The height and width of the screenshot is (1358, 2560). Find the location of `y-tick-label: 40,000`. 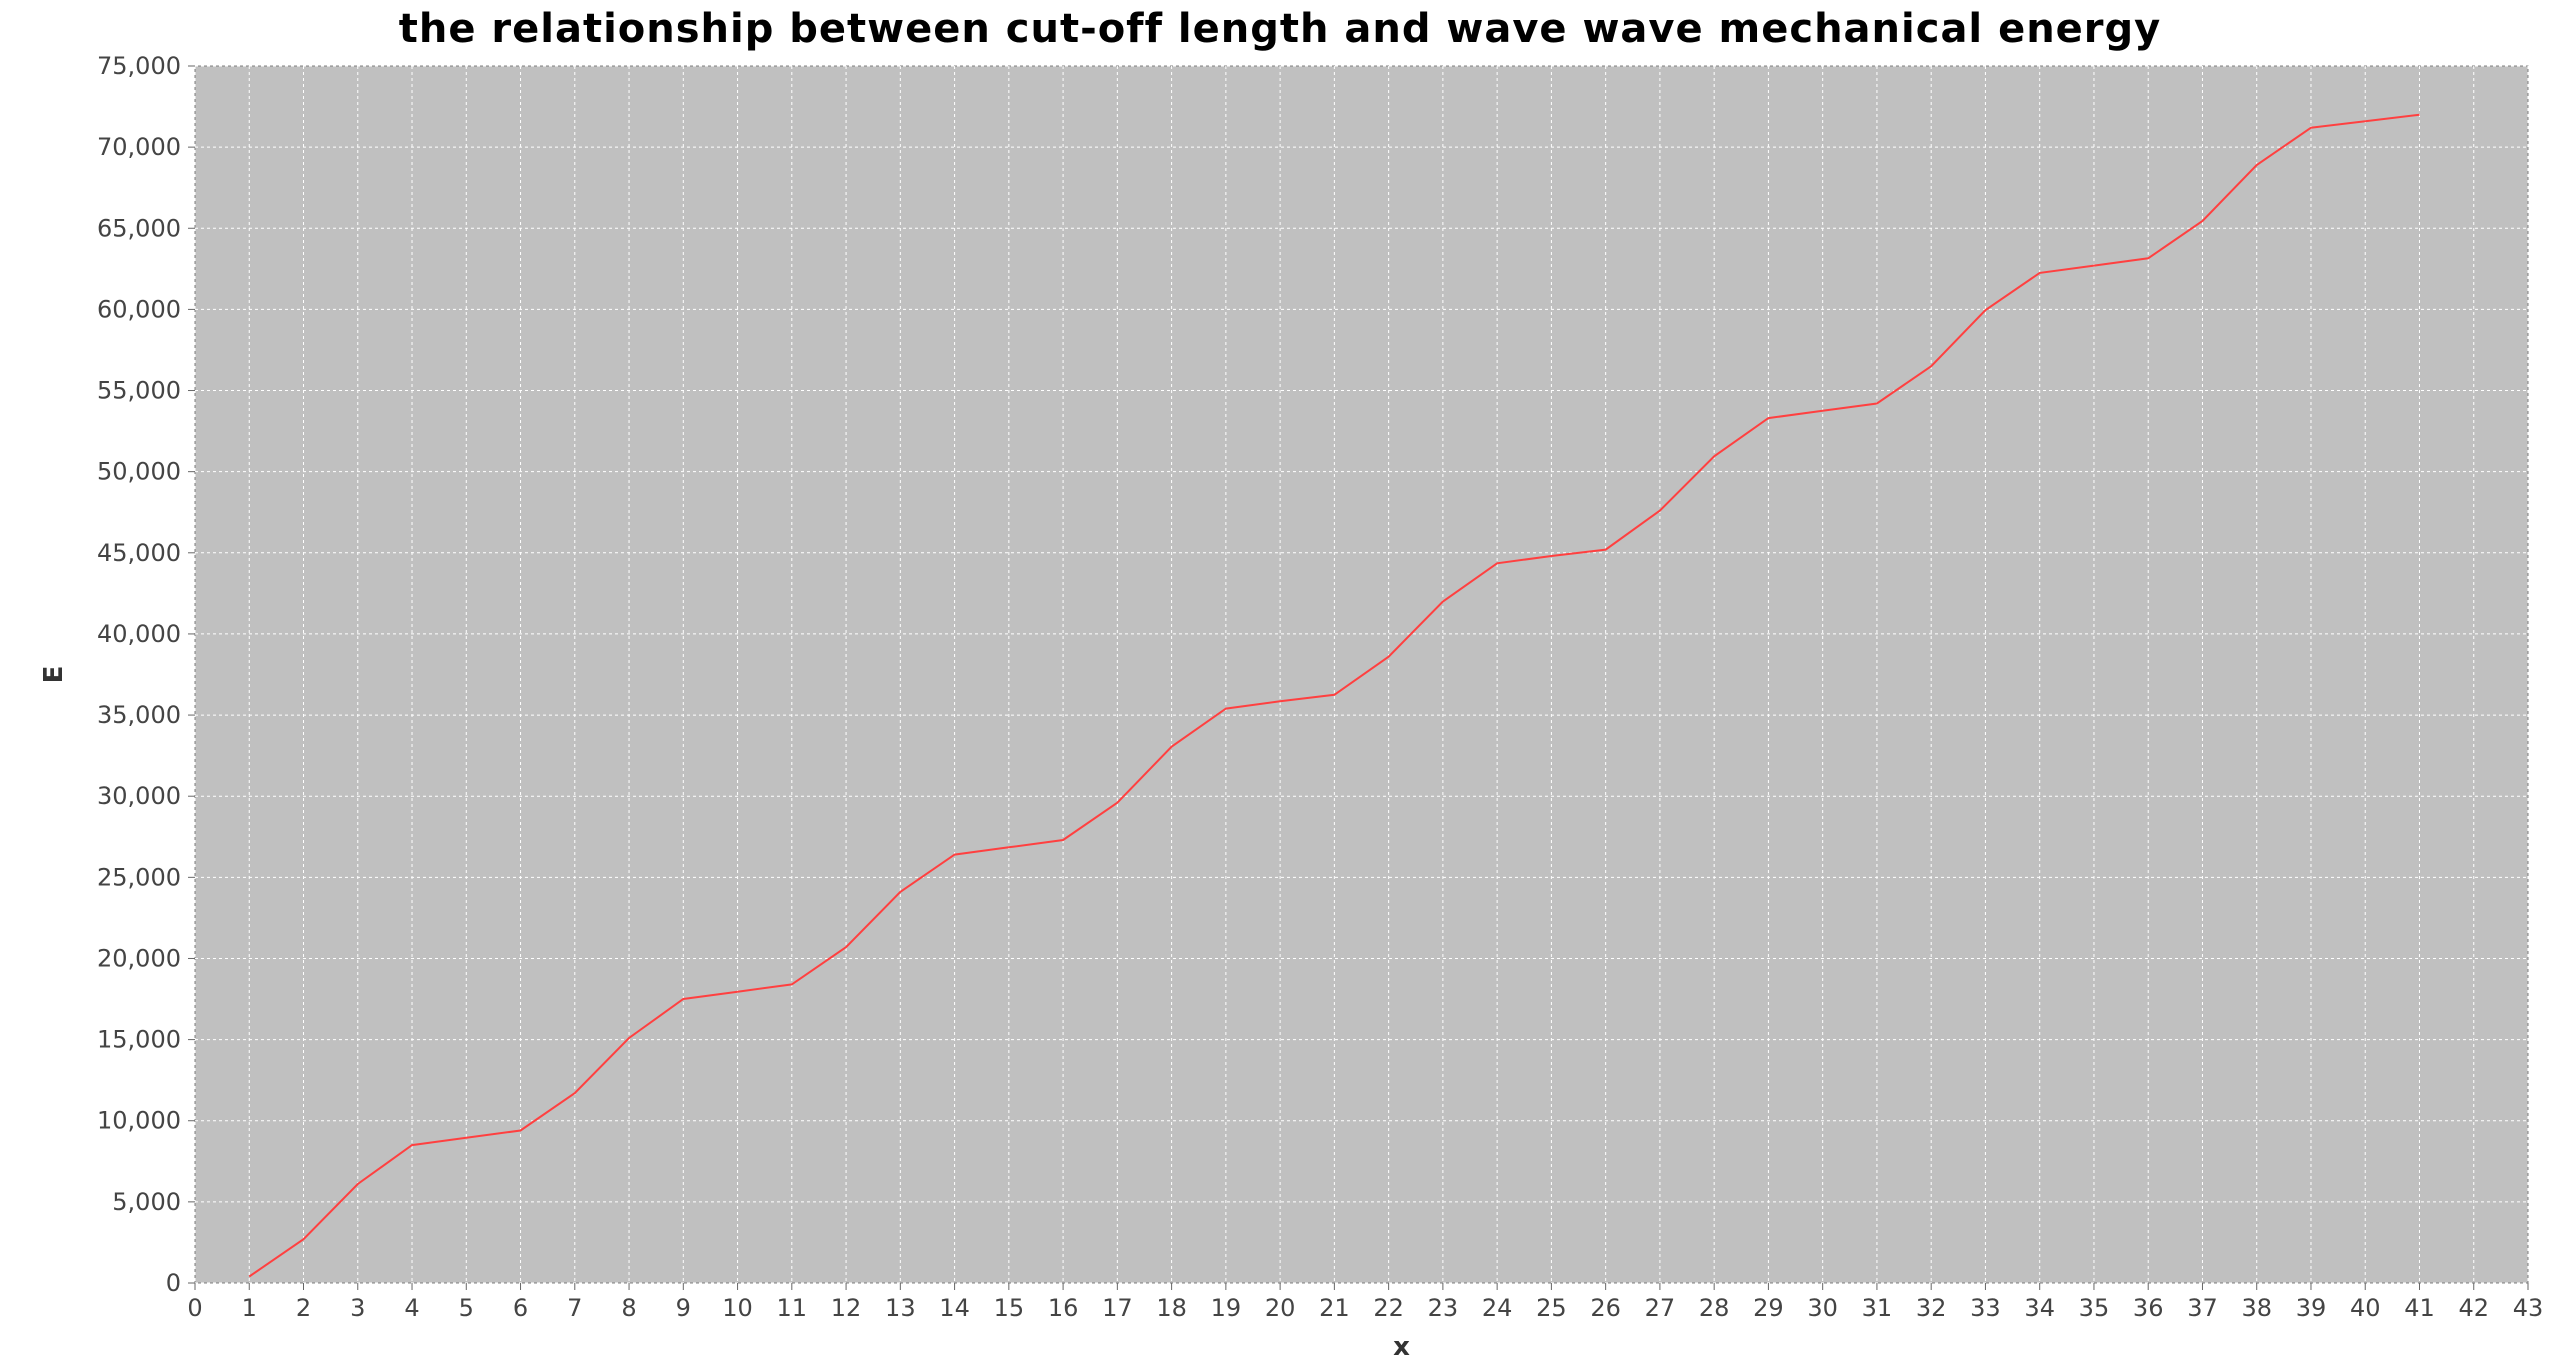

y-tick-label: 40,000 is located at coordinates (139, 634).